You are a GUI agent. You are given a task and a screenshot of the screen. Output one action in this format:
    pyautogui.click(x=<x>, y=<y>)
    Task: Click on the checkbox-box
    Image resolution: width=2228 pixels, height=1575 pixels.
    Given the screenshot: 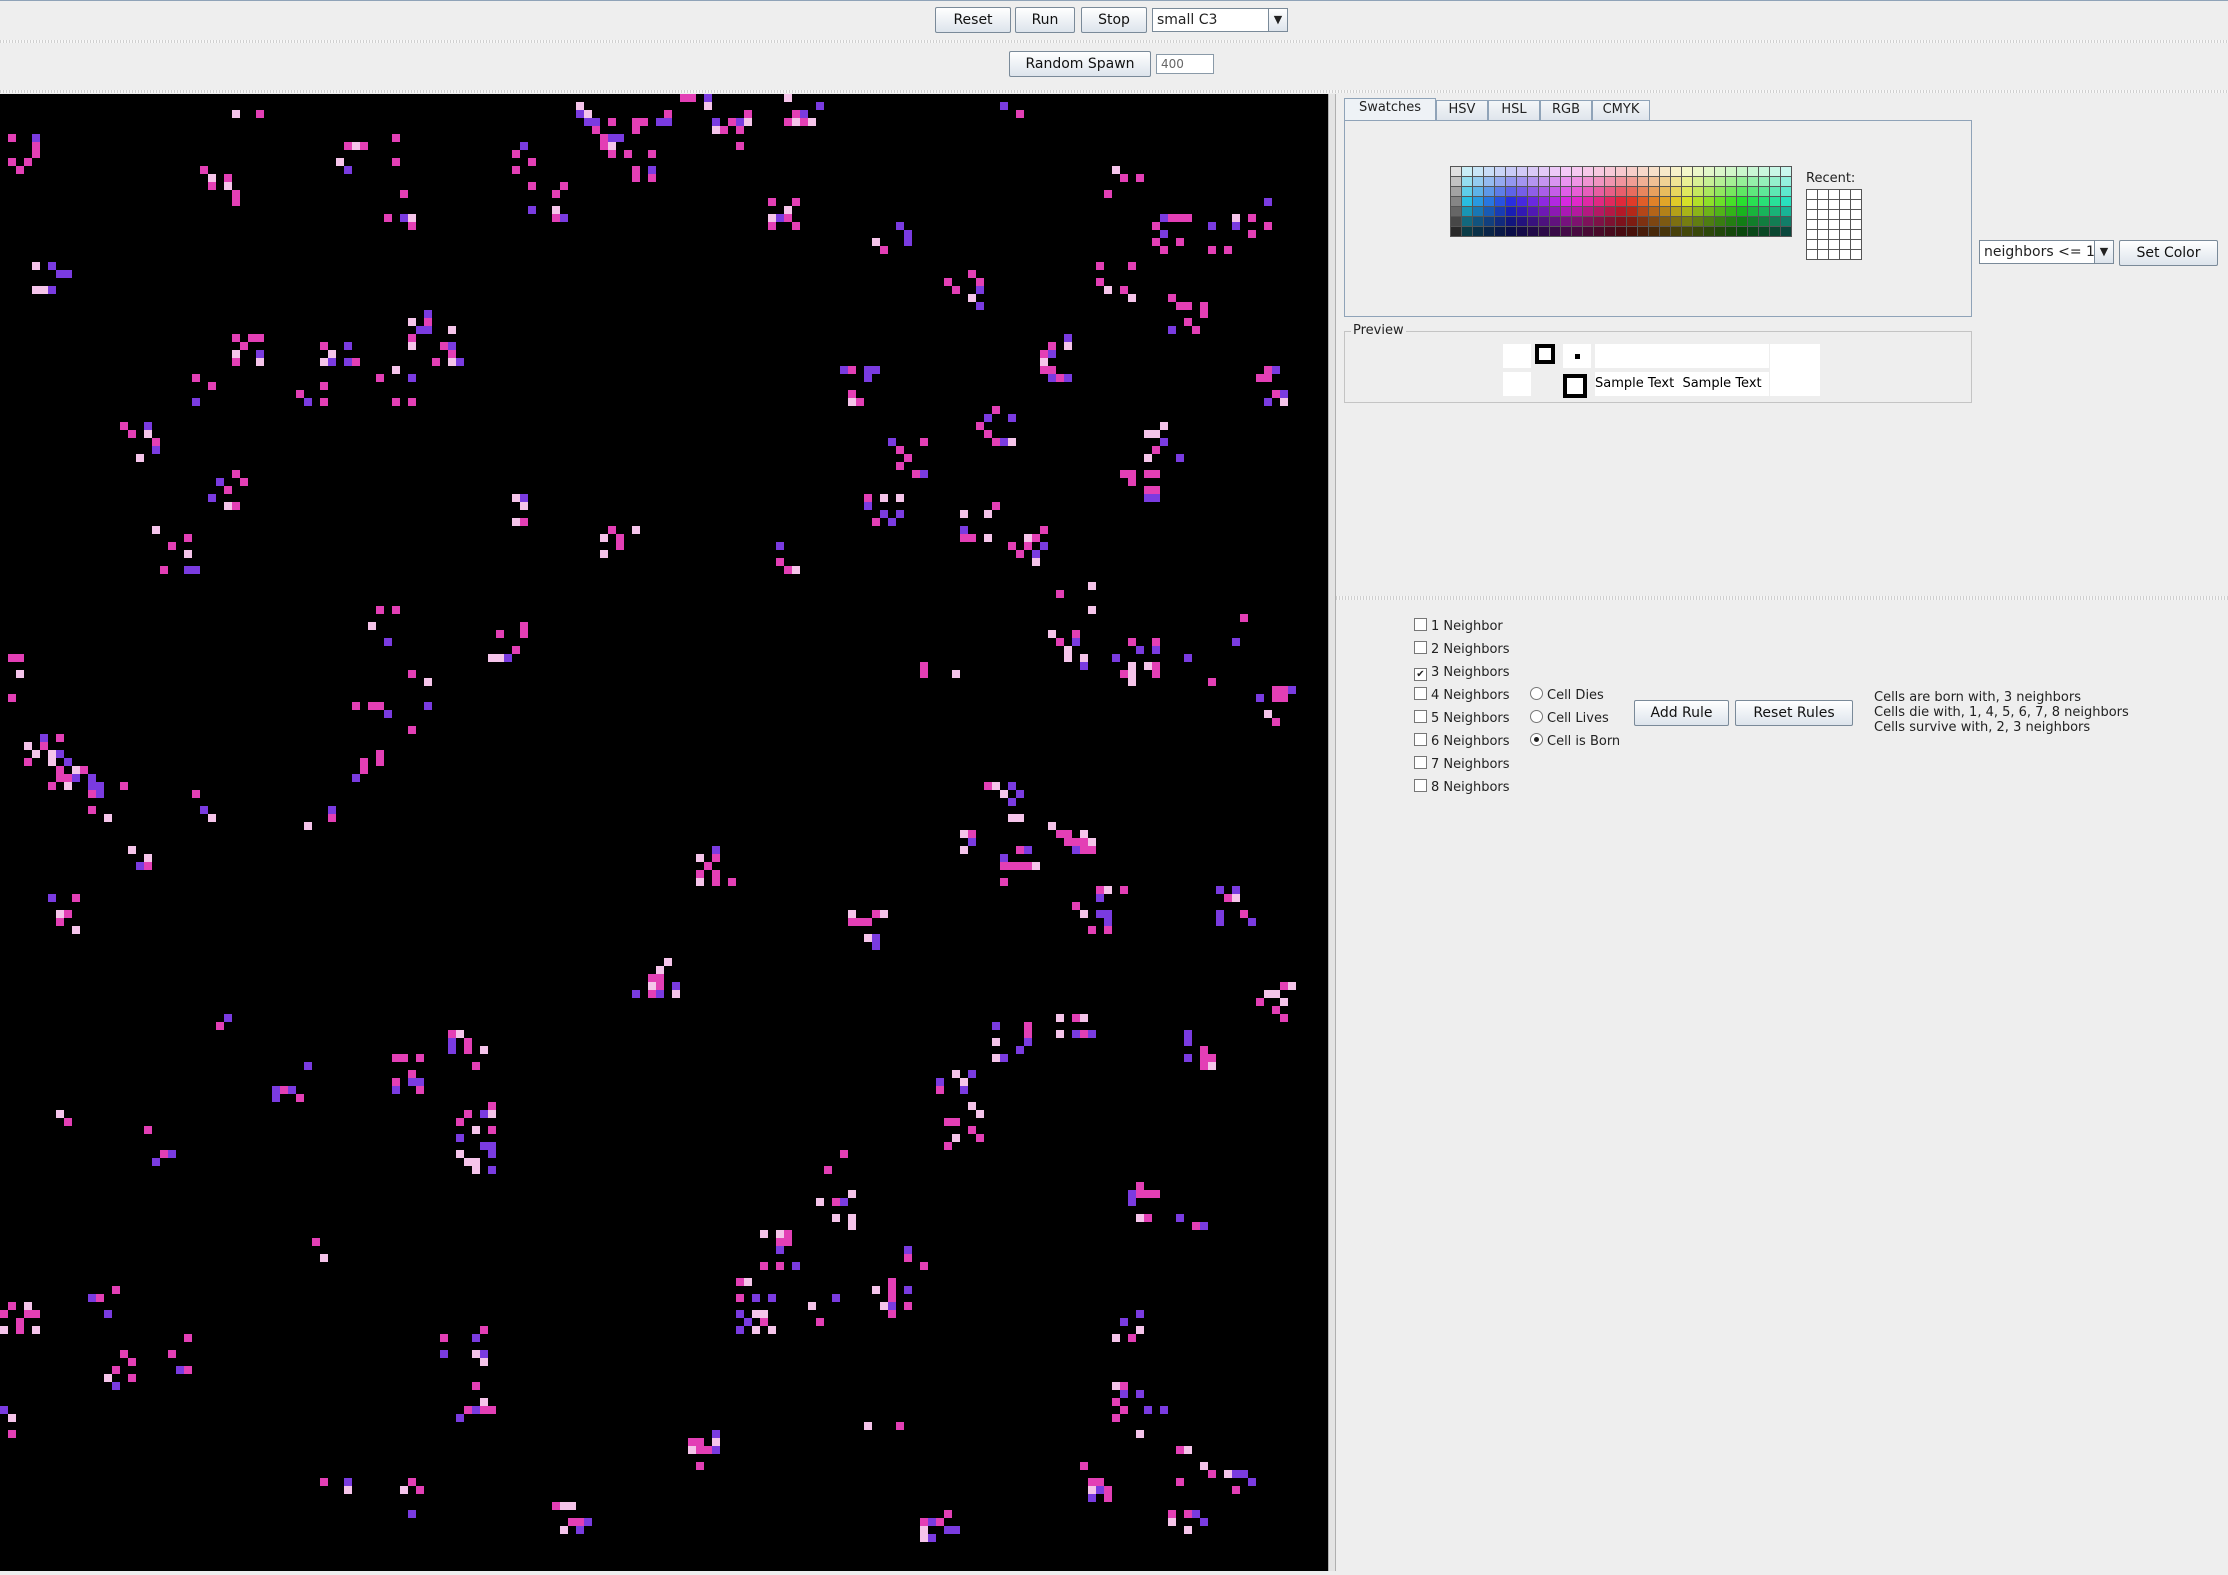 What is the action you would take?
    pyautogui.click(x=1420, y=785)
    